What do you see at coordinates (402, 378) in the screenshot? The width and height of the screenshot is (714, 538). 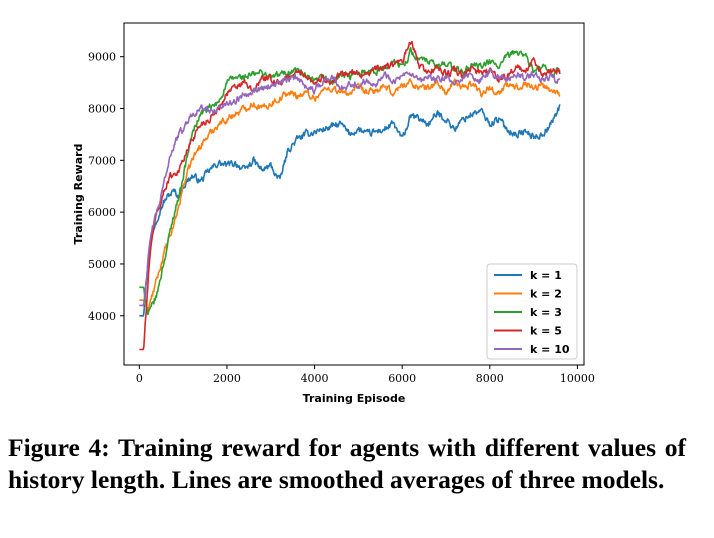 I see `x-tick-label: 6000` at bounding box center [402, 378].